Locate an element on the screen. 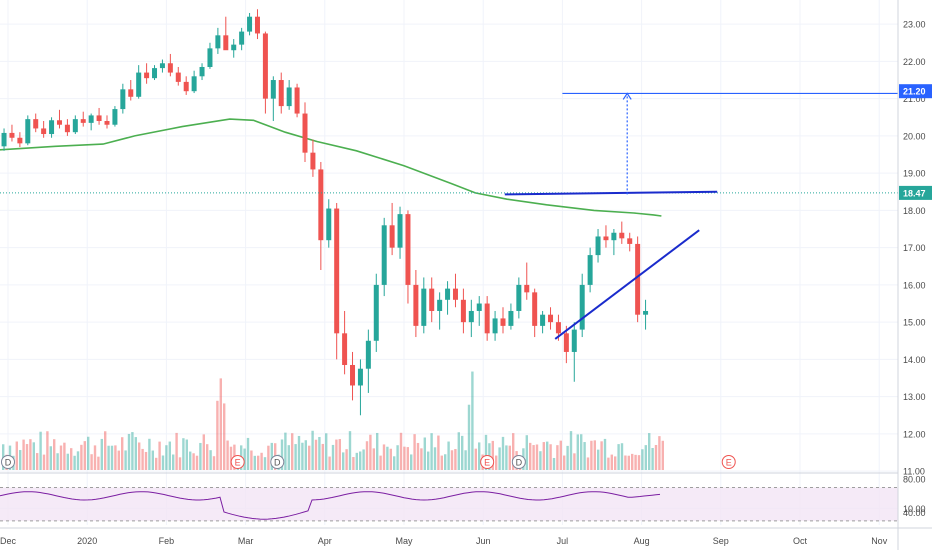 This screenshot has width=932, height=555. current-price-badge-text: 18.47 is located at coordinates (914, 193).